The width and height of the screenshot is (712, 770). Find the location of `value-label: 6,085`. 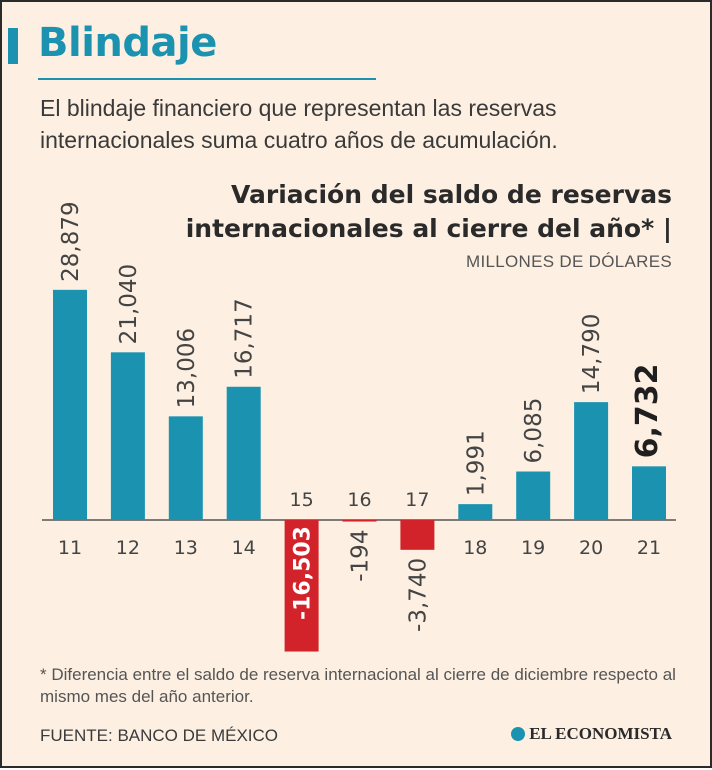

value-label: 6,085 is located at coordinates (534, 431).